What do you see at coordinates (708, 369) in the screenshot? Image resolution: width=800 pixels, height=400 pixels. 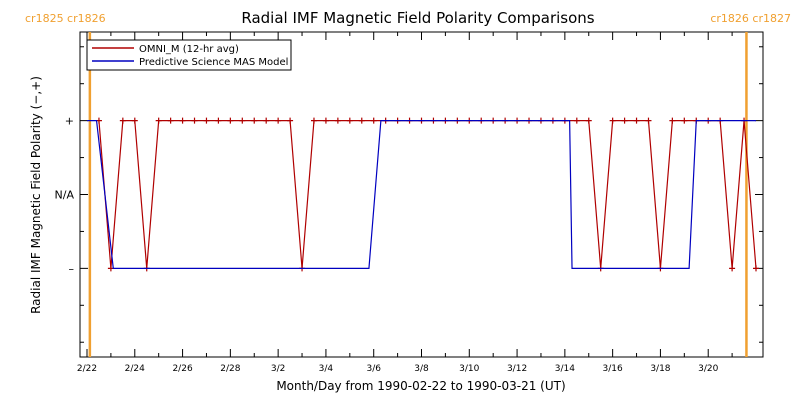 I see `x-tick-label: 3/20` at bounding box center [708, 369].